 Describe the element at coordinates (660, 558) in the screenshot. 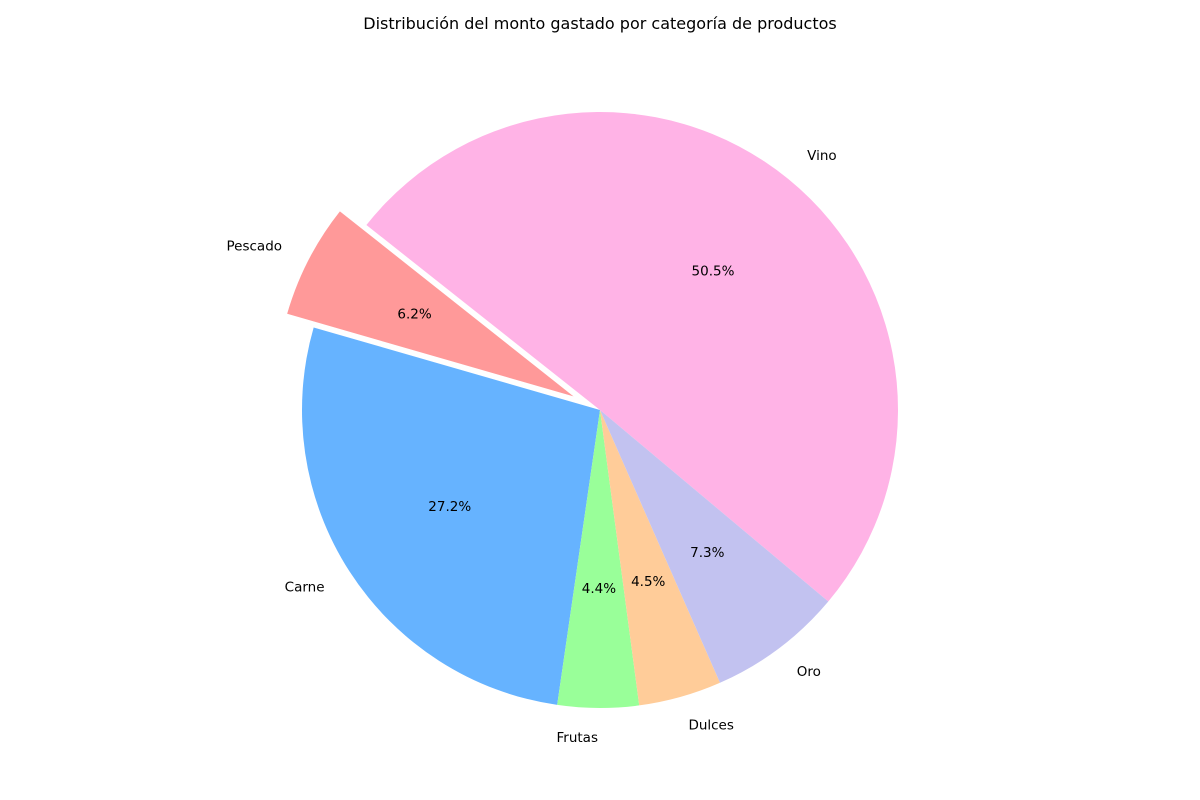

I see `pie-slice-dulces` at that location.